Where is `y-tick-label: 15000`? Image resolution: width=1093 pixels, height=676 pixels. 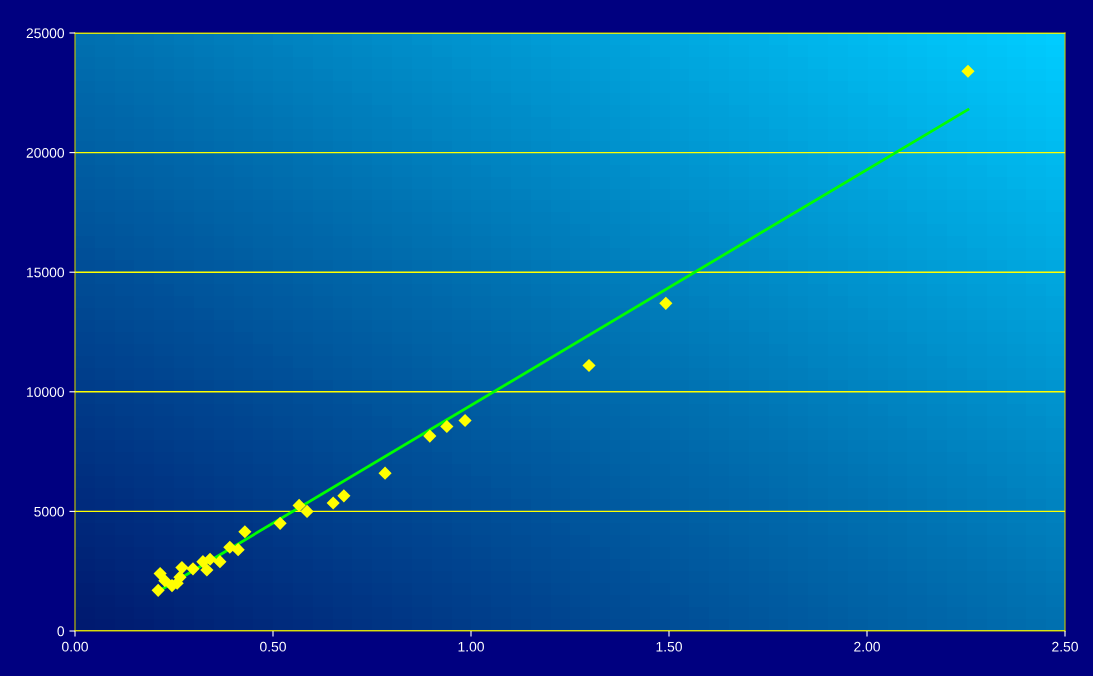 y-tick-label: 15000 is located at coordinates (46, 272).